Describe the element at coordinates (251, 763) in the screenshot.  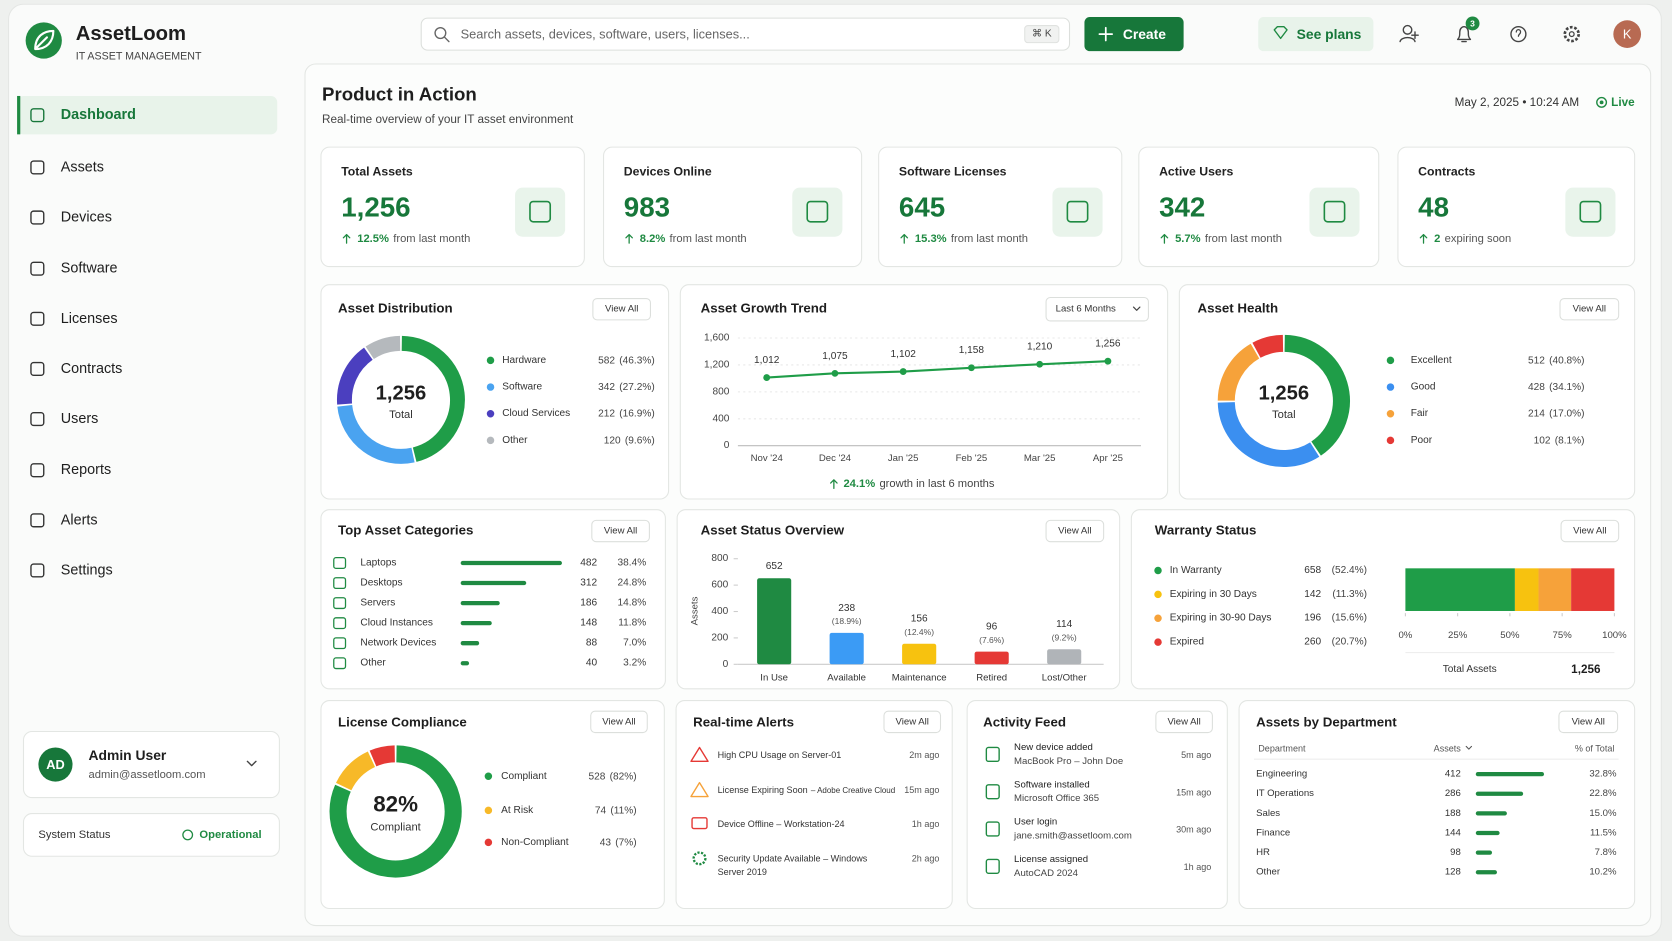
I see `chevron` at that location.